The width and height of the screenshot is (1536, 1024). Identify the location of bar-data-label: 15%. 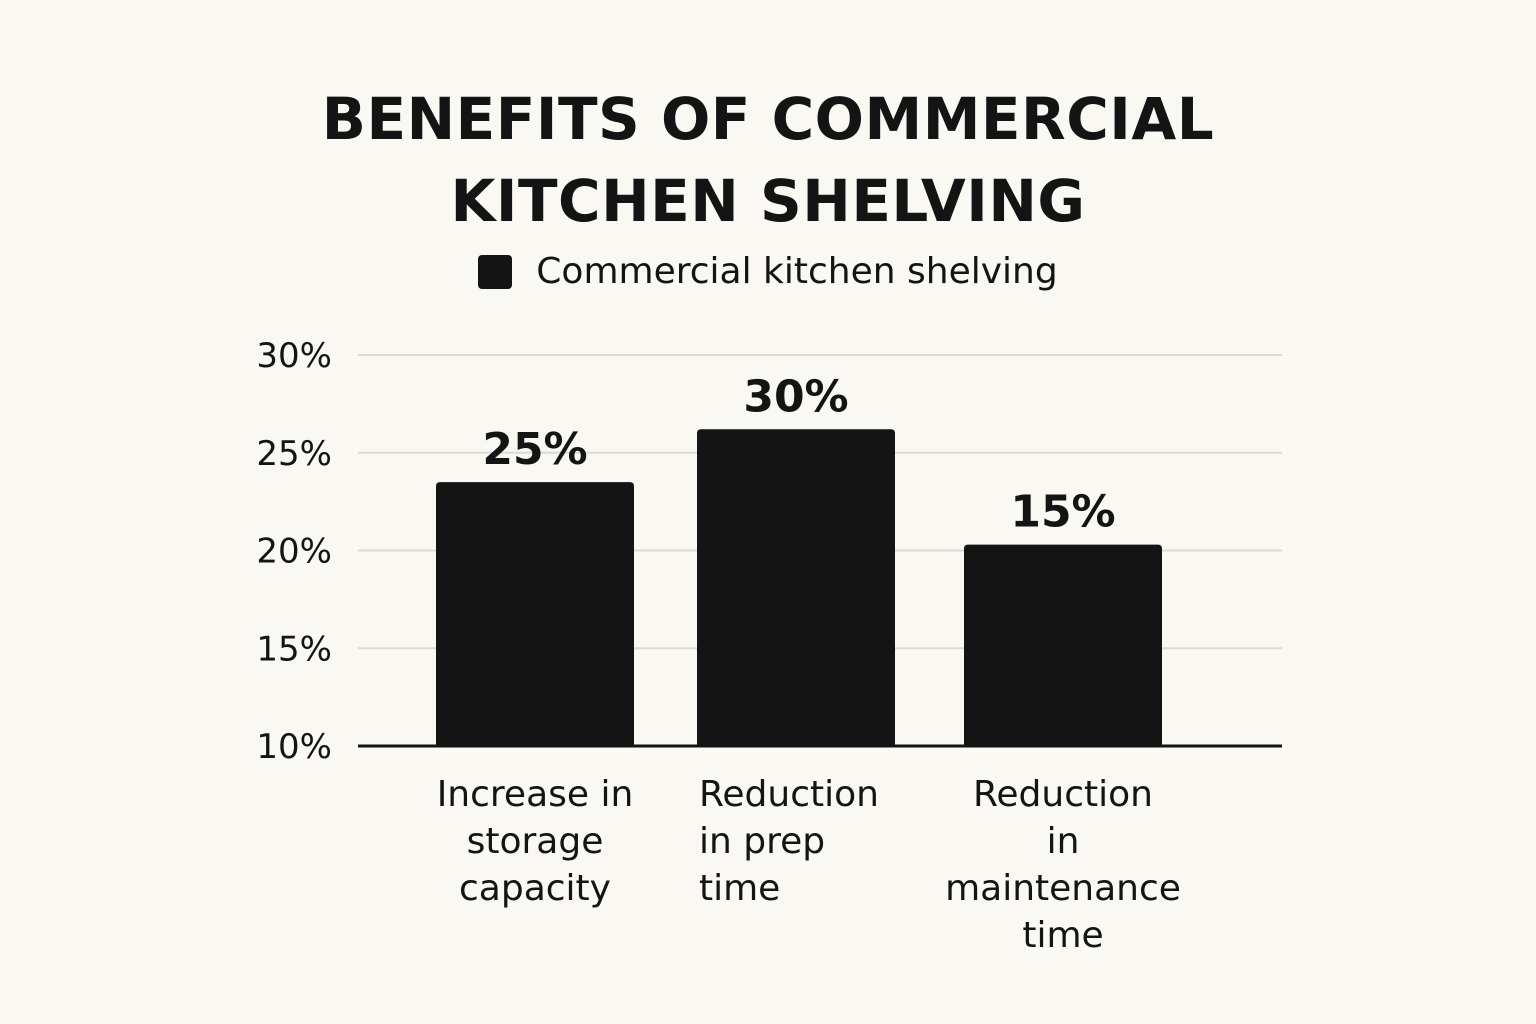
(1062, 512).